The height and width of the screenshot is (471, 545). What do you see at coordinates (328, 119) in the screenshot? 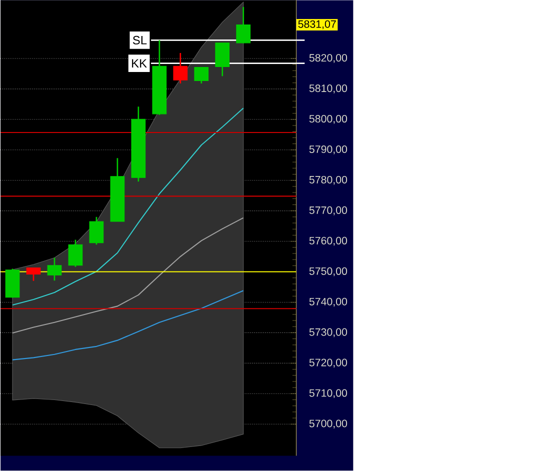
I see `y-tick-label: 5800,00` at bounding box center [328, 119].